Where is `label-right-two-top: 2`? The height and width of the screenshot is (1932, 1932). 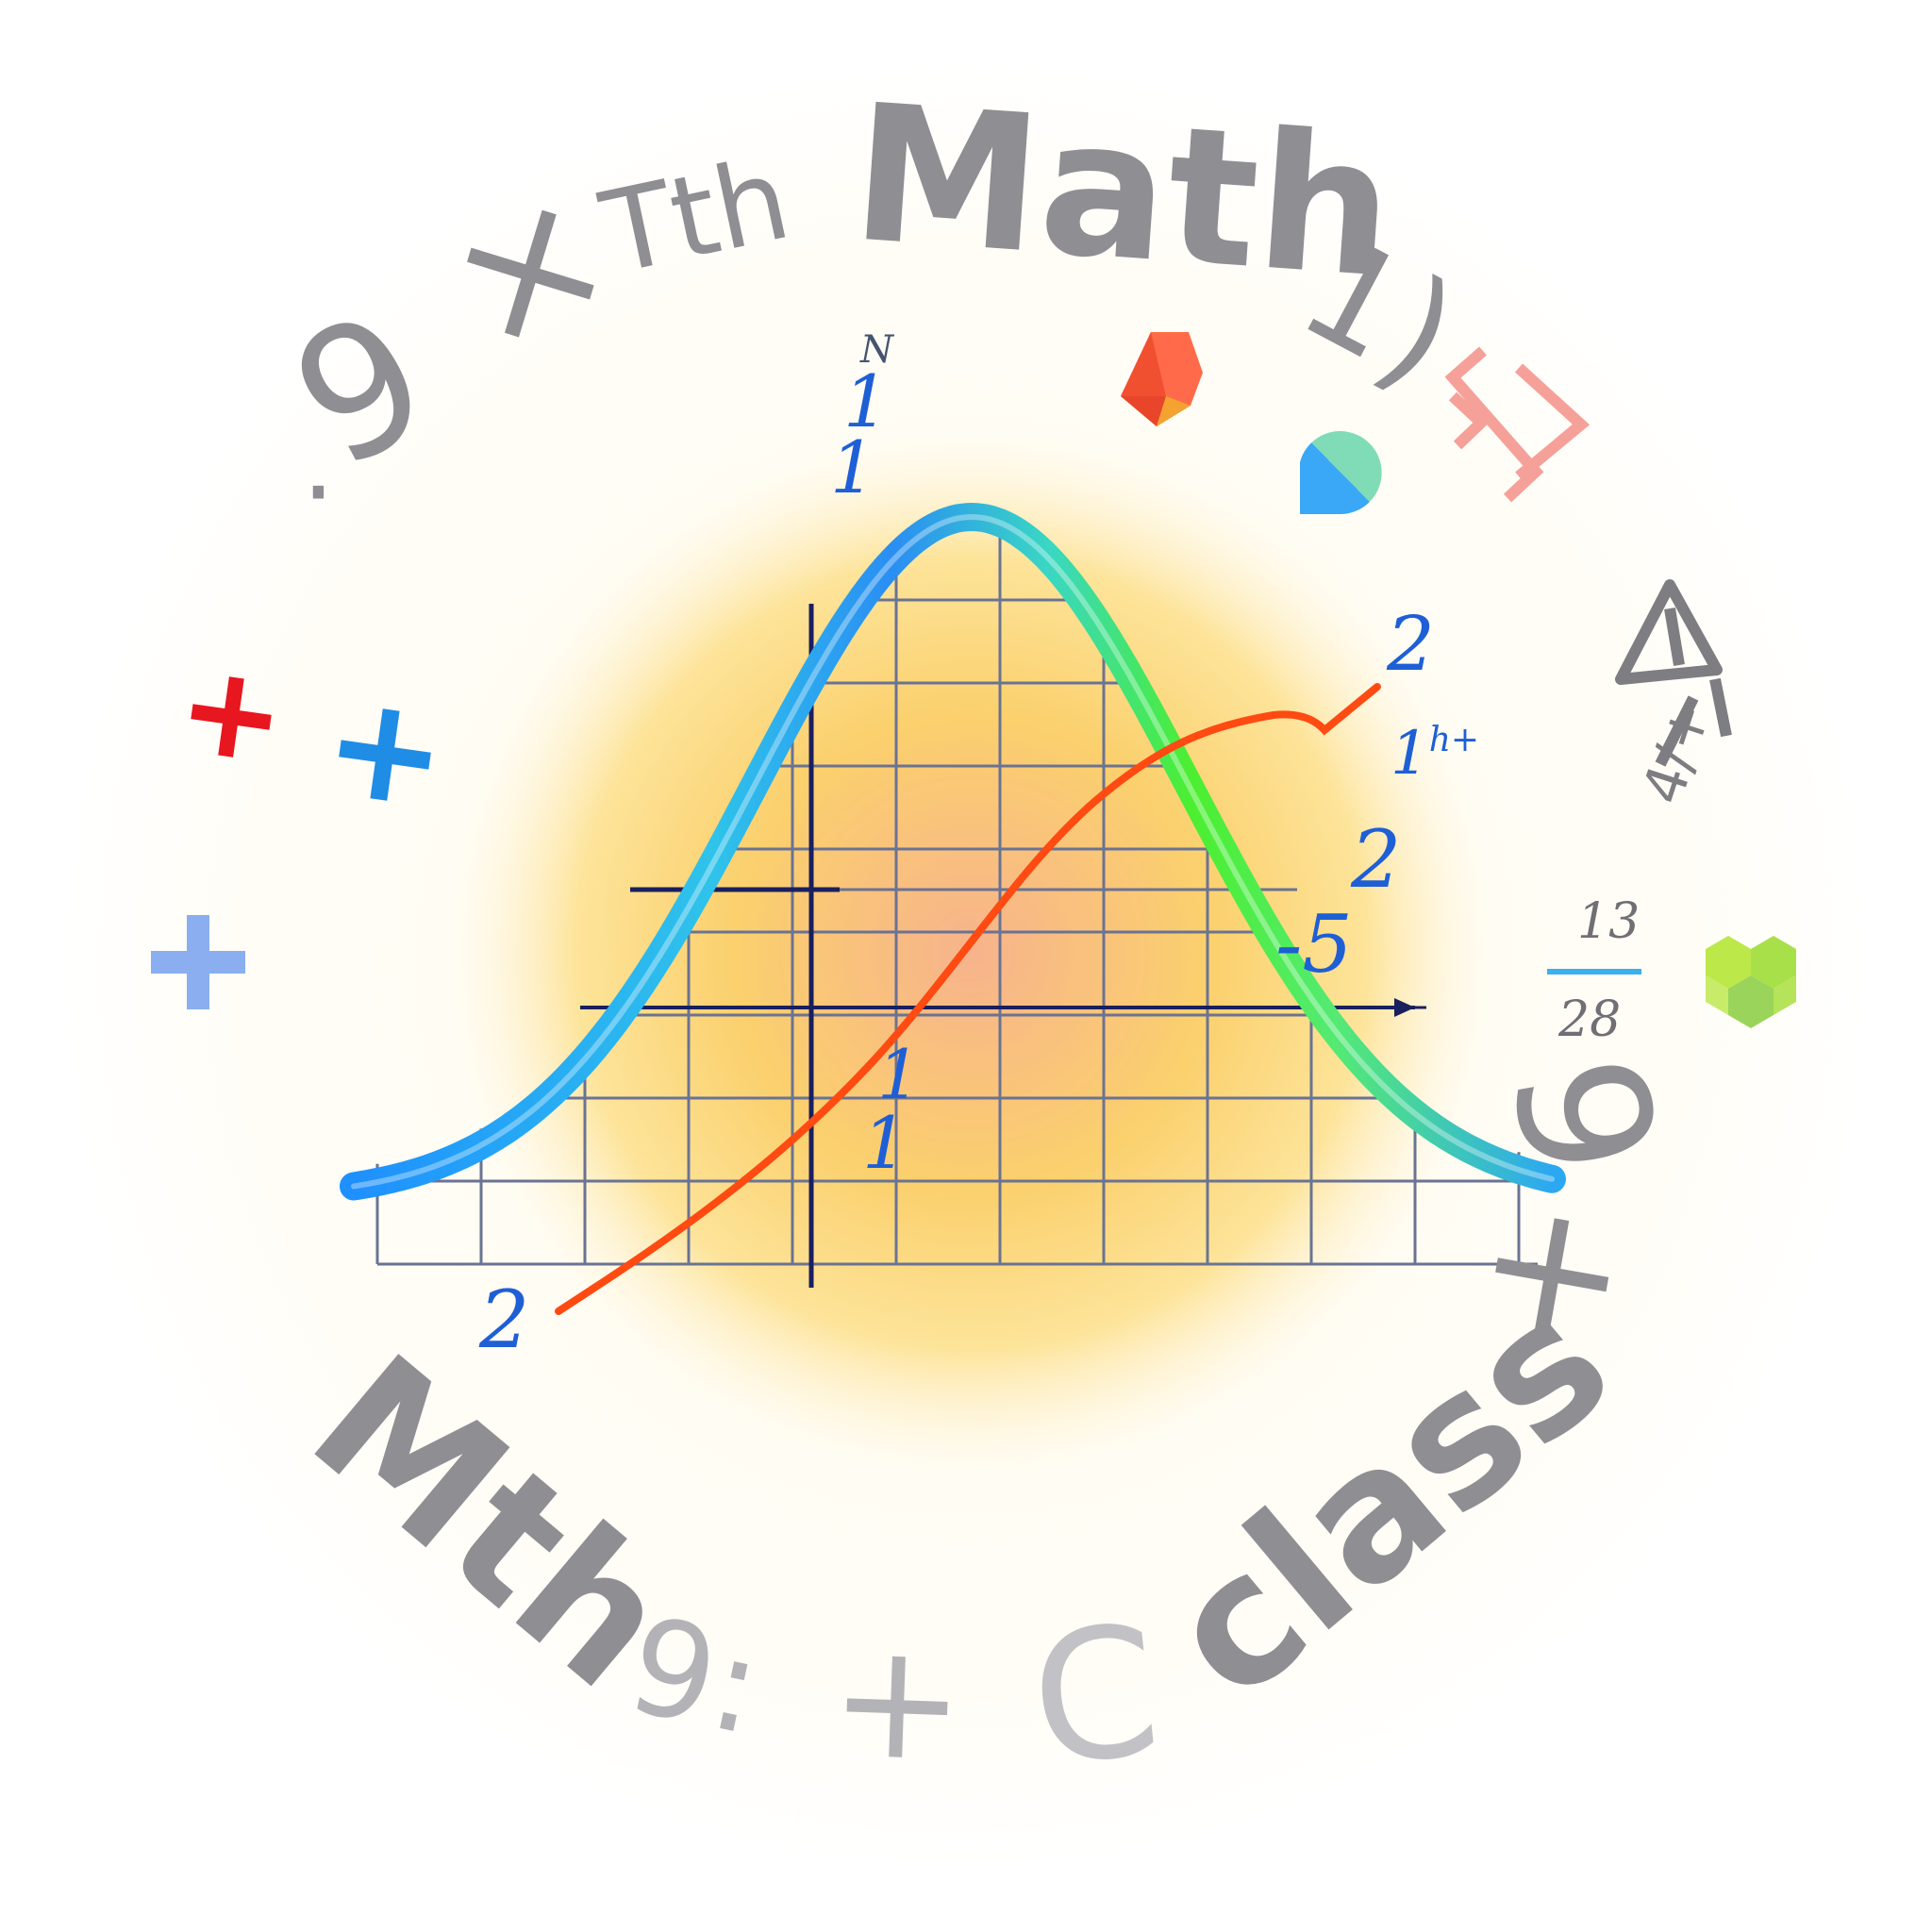
label-right-two-top: 2 is located at coordinates (1410, 644).